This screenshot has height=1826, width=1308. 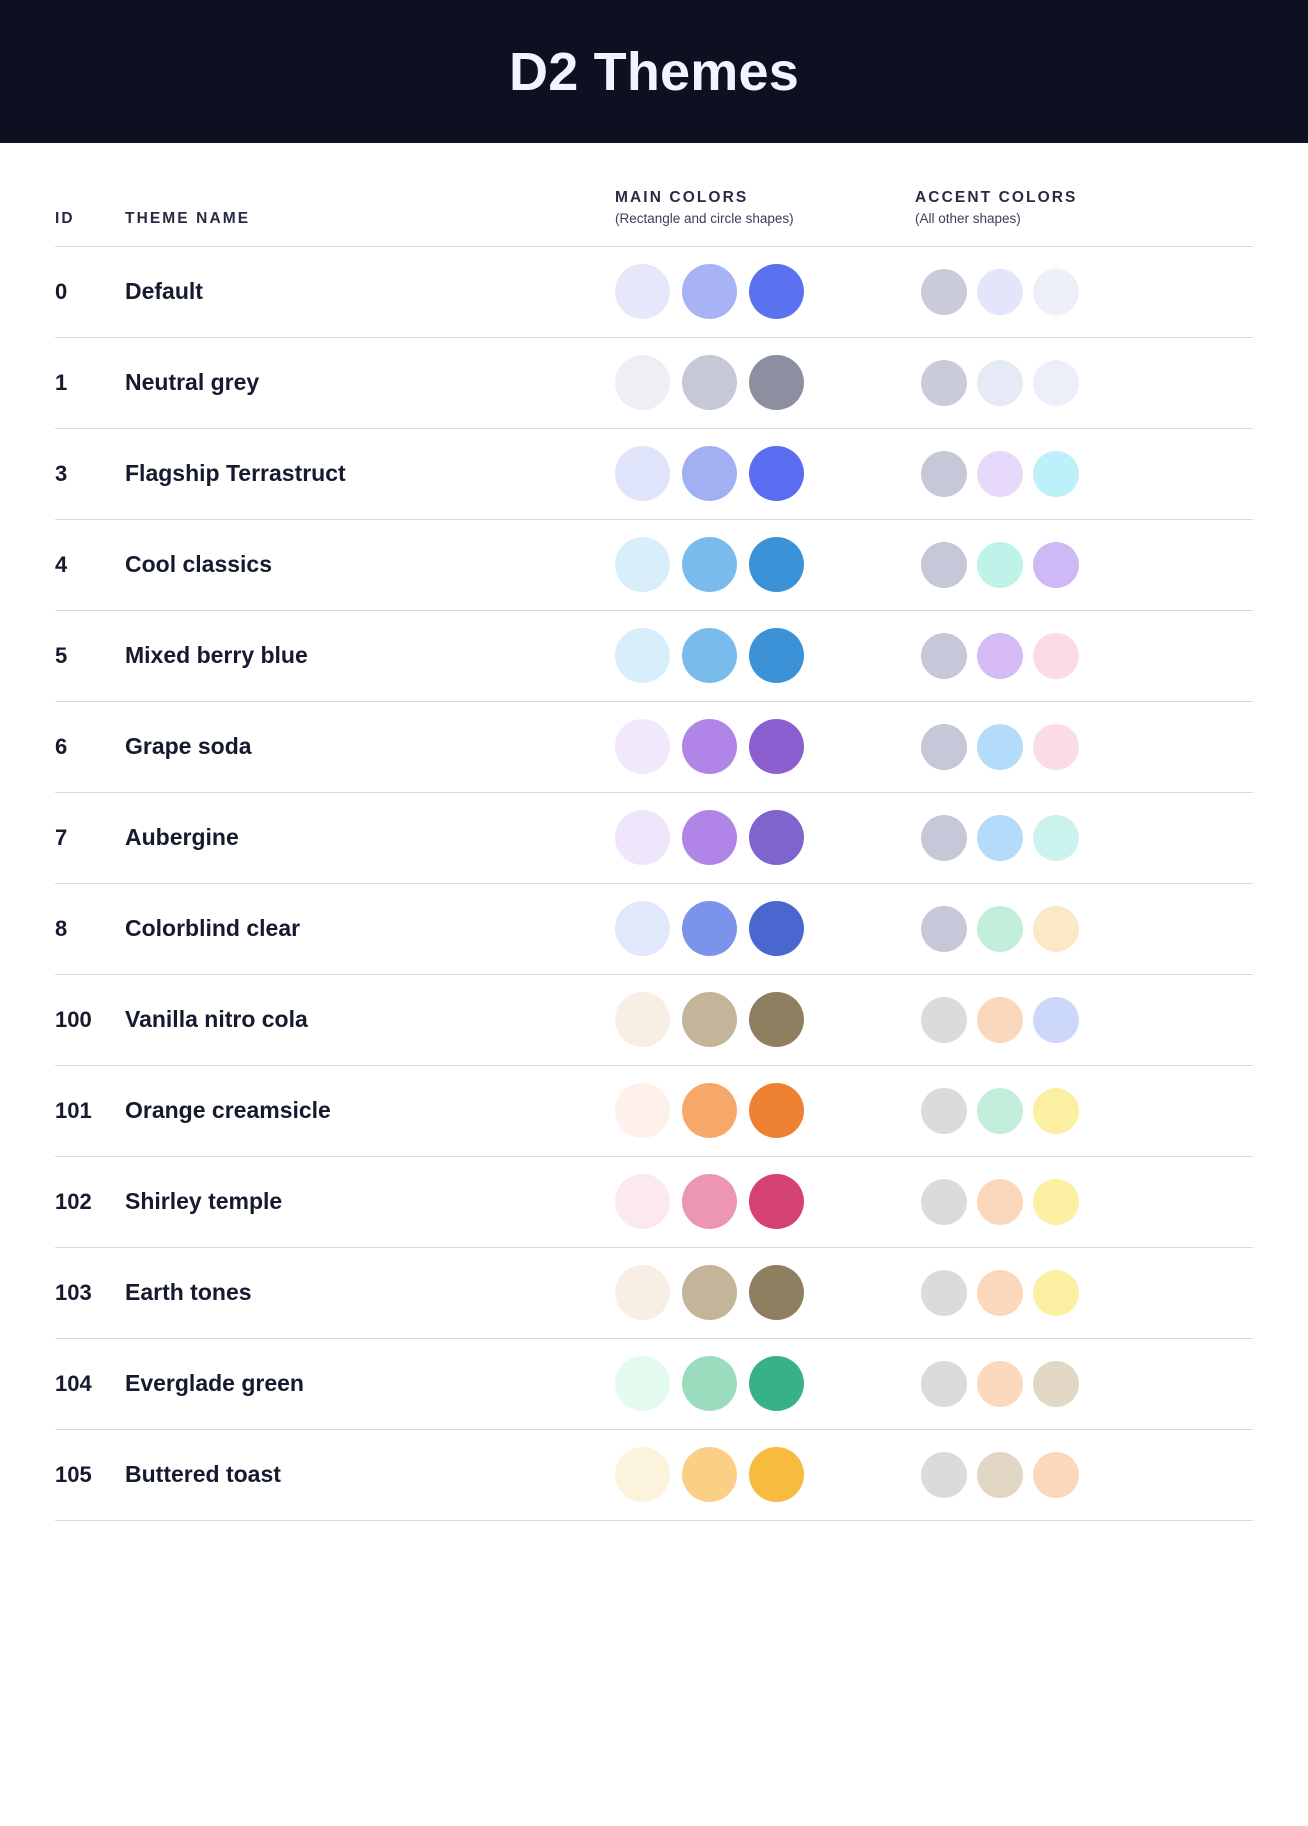 What do you see at coordinates (90, 929) in the screenshot?
I see `theme-id-cell: 8` at bounding box center [90, 929].